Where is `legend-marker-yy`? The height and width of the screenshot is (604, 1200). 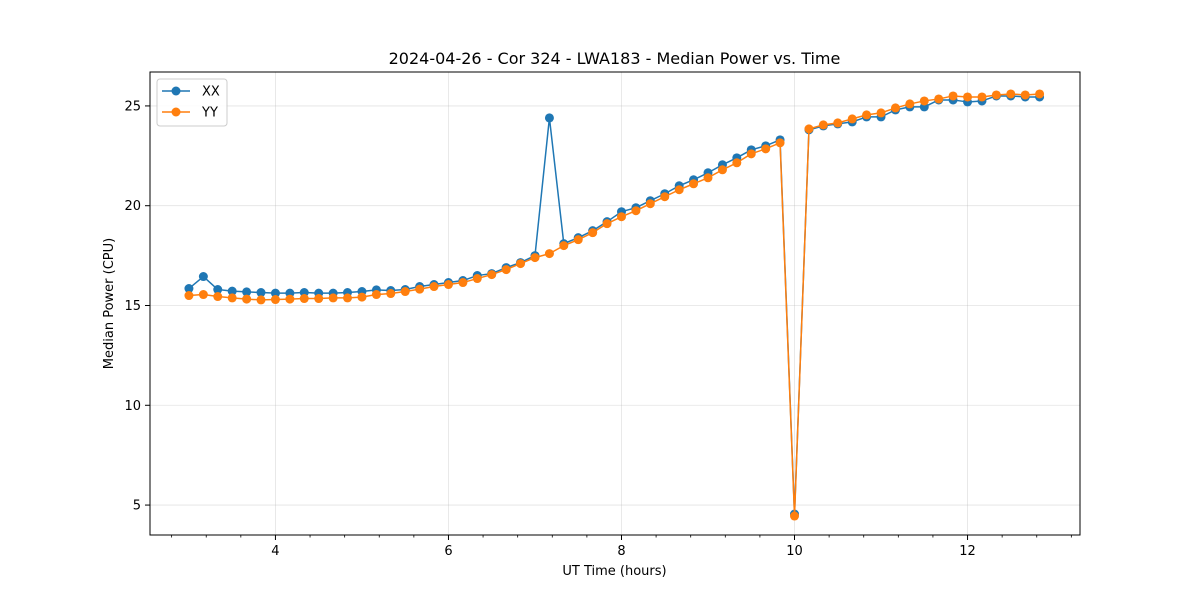
legend-marker-yy is located at coordinates (176, 112).